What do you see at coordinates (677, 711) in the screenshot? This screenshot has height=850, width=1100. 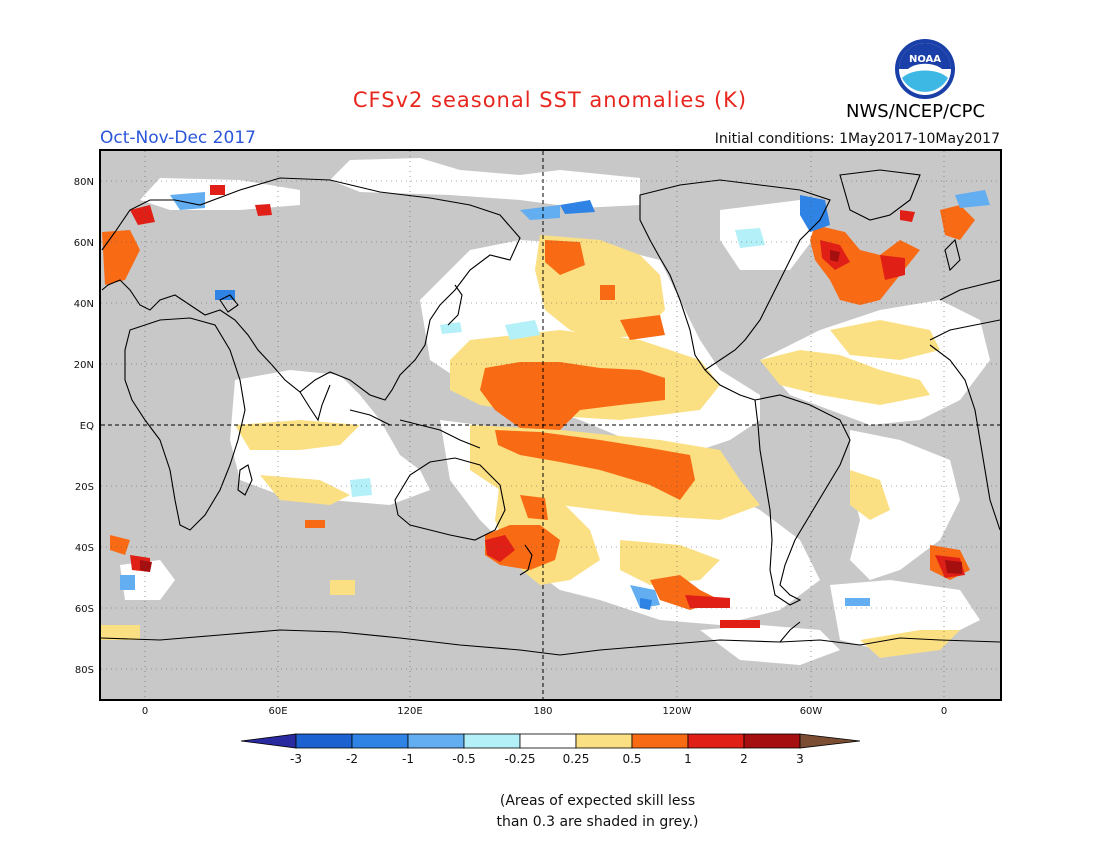 I see `lon-label: 120W` at bounding box center [677, 711].